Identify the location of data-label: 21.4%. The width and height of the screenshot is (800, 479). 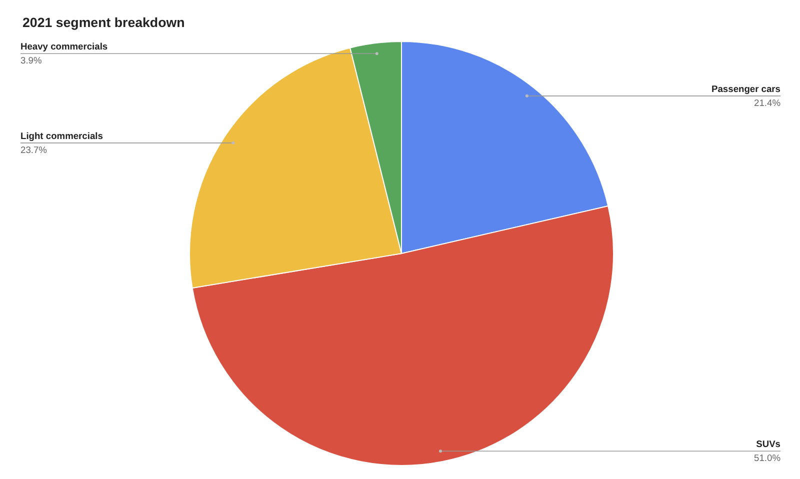
(767, 103).